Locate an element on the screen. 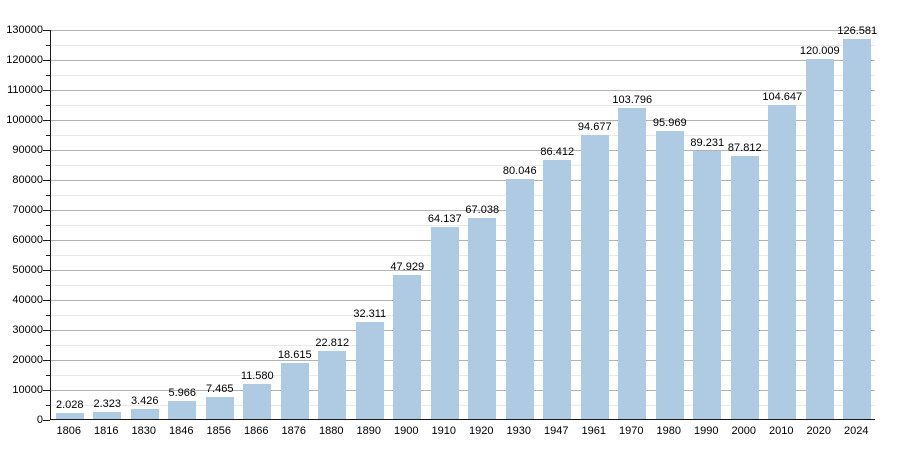  bar-1900 is located at coordinates (407, 347).